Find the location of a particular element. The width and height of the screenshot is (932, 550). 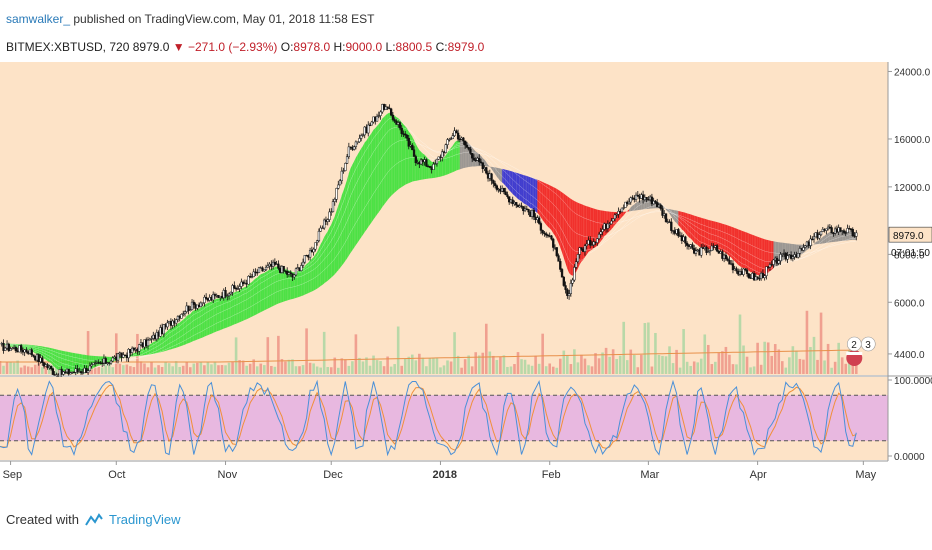

price-tick-label: 6000.0 is located at coordinates (909, 303).